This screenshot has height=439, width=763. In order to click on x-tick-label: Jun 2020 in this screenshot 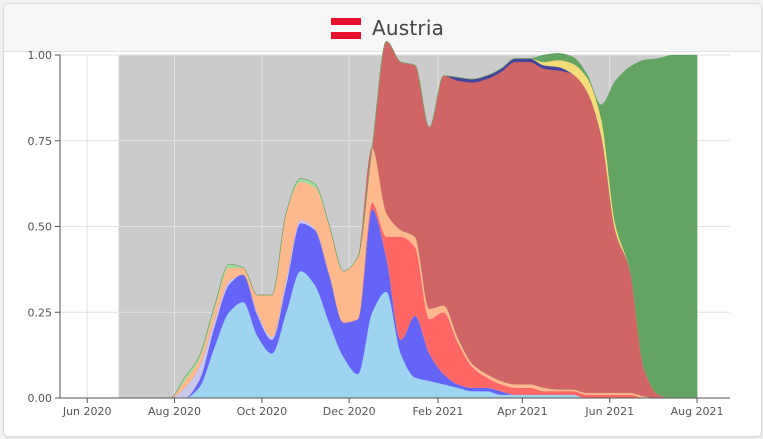, I will do `click(87, 411)`.